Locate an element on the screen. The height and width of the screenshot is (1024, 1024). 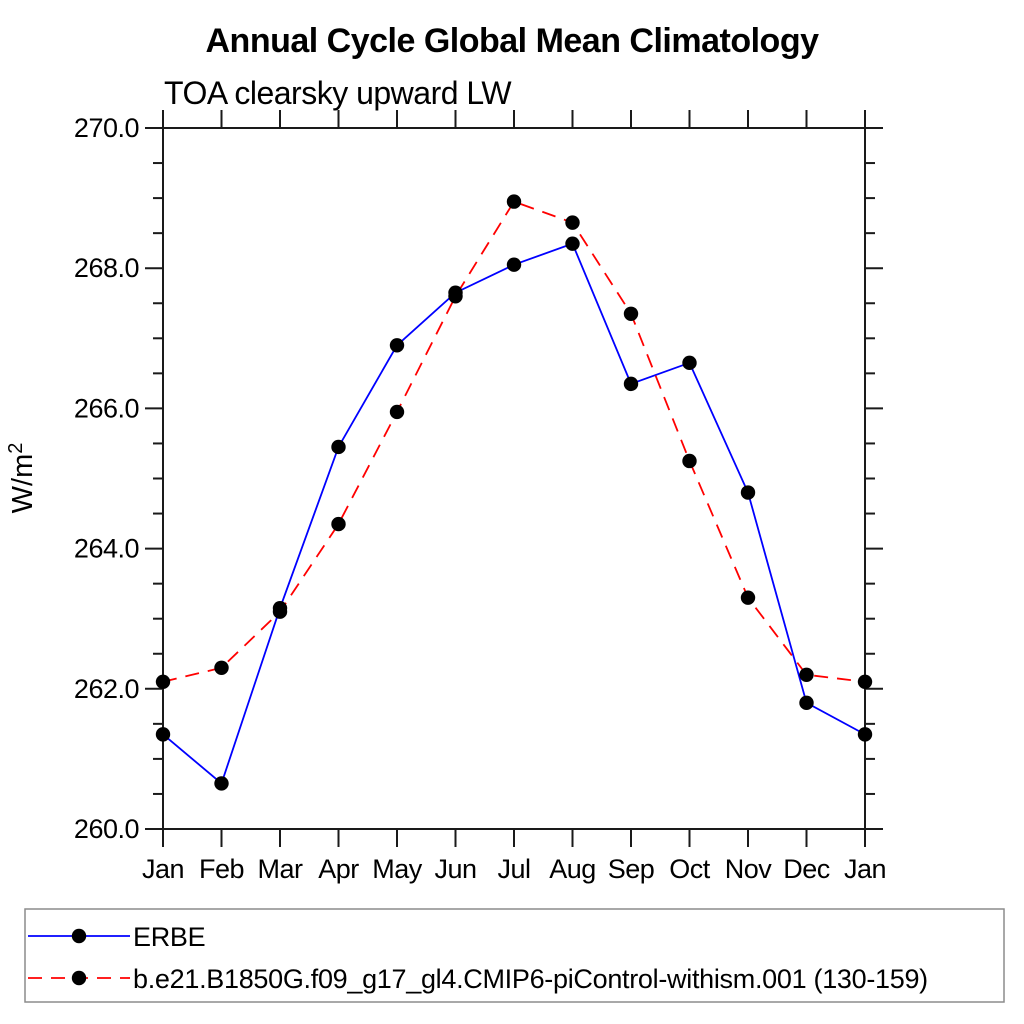
x-tick-labels: Jan Feb Mar Apr May Jun Jul Aug Sep Oct Nov Dec Jan is located at coordinates (514, 869).